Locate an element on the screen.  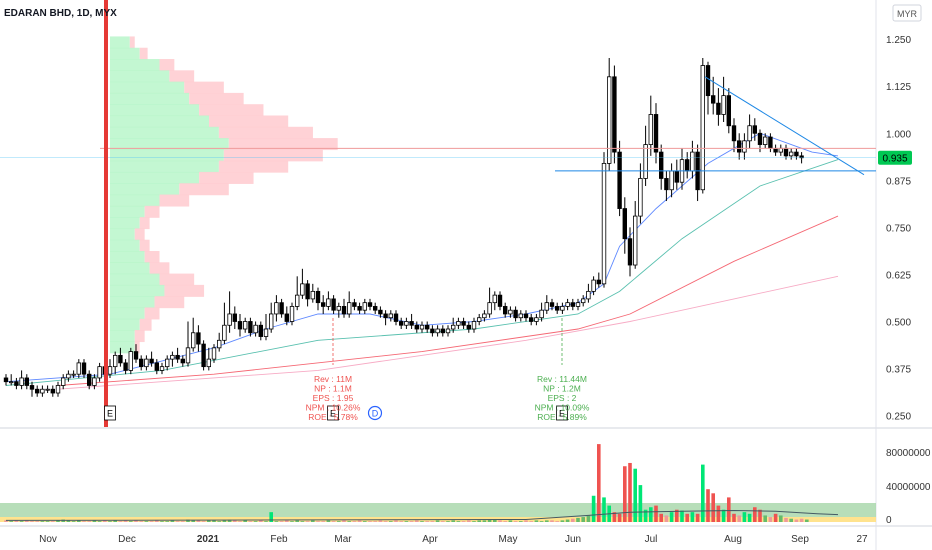
last-price-label: 0.935 is located at coordinates (894, 159).